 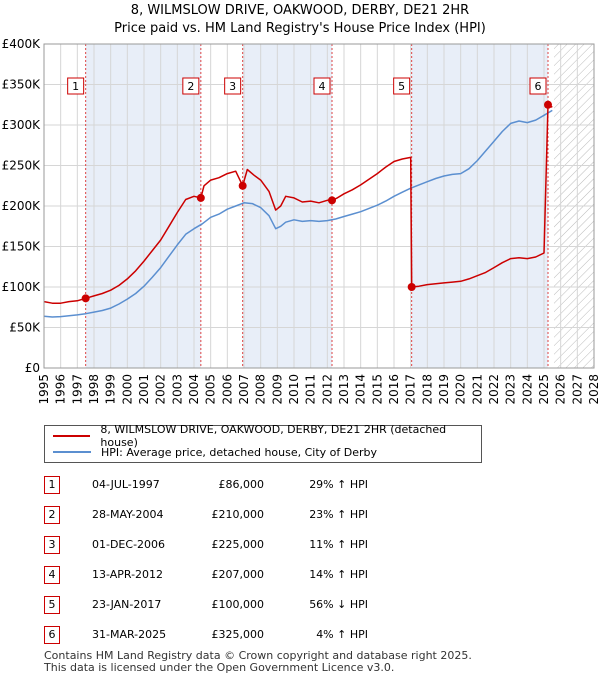 I want to click on x-tick-label: 2007, so click(x=244, y=389).